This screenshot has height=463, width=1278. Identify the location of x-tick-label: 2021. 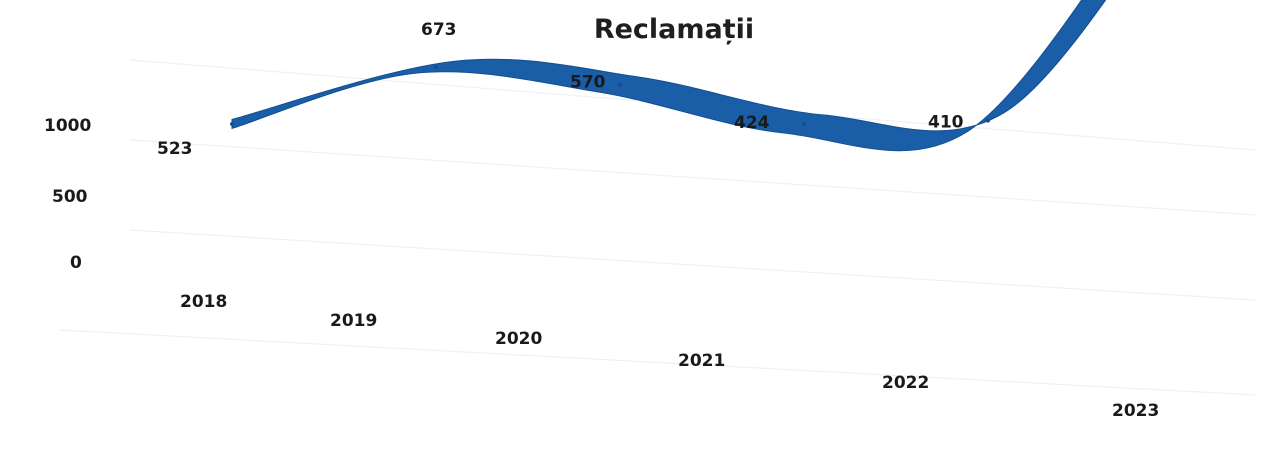
(701, 361).